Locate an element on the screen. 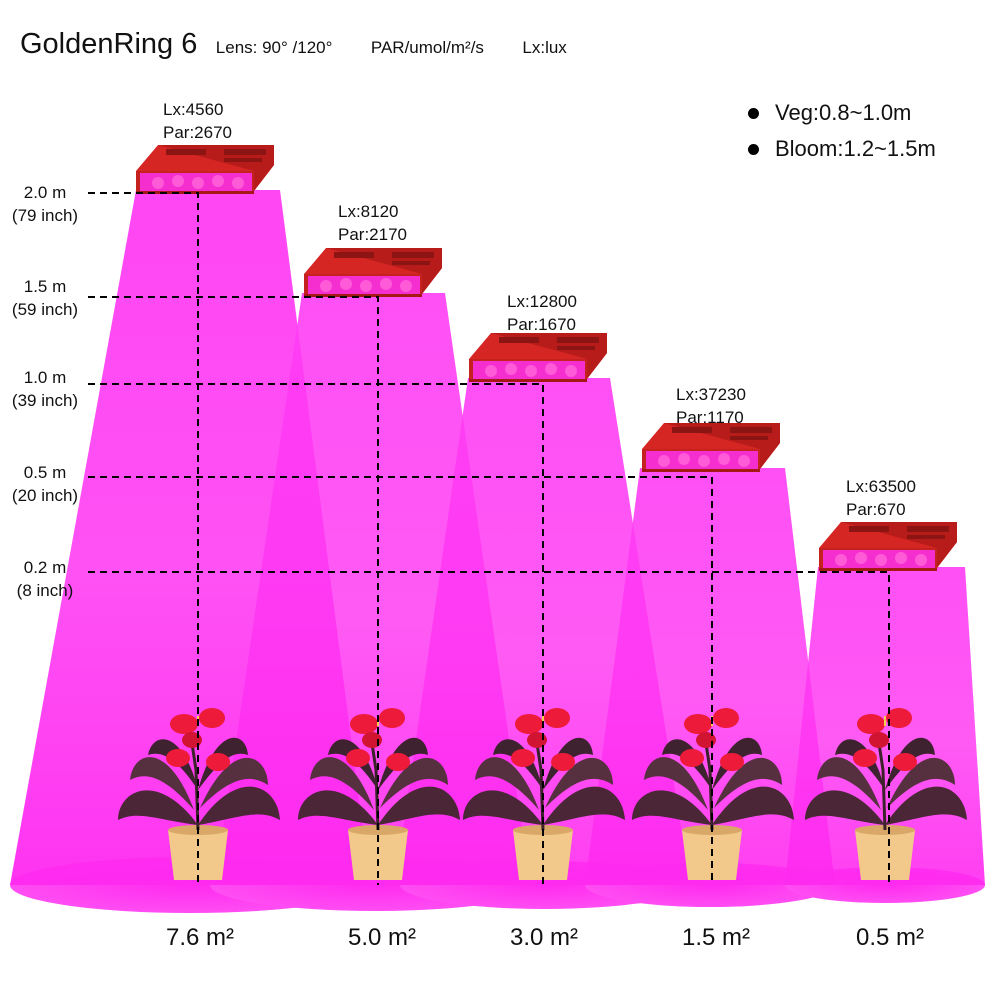 The image size is (1000, 1000). model-name: GoldenRing 6 is located at coordinates (109, 44).